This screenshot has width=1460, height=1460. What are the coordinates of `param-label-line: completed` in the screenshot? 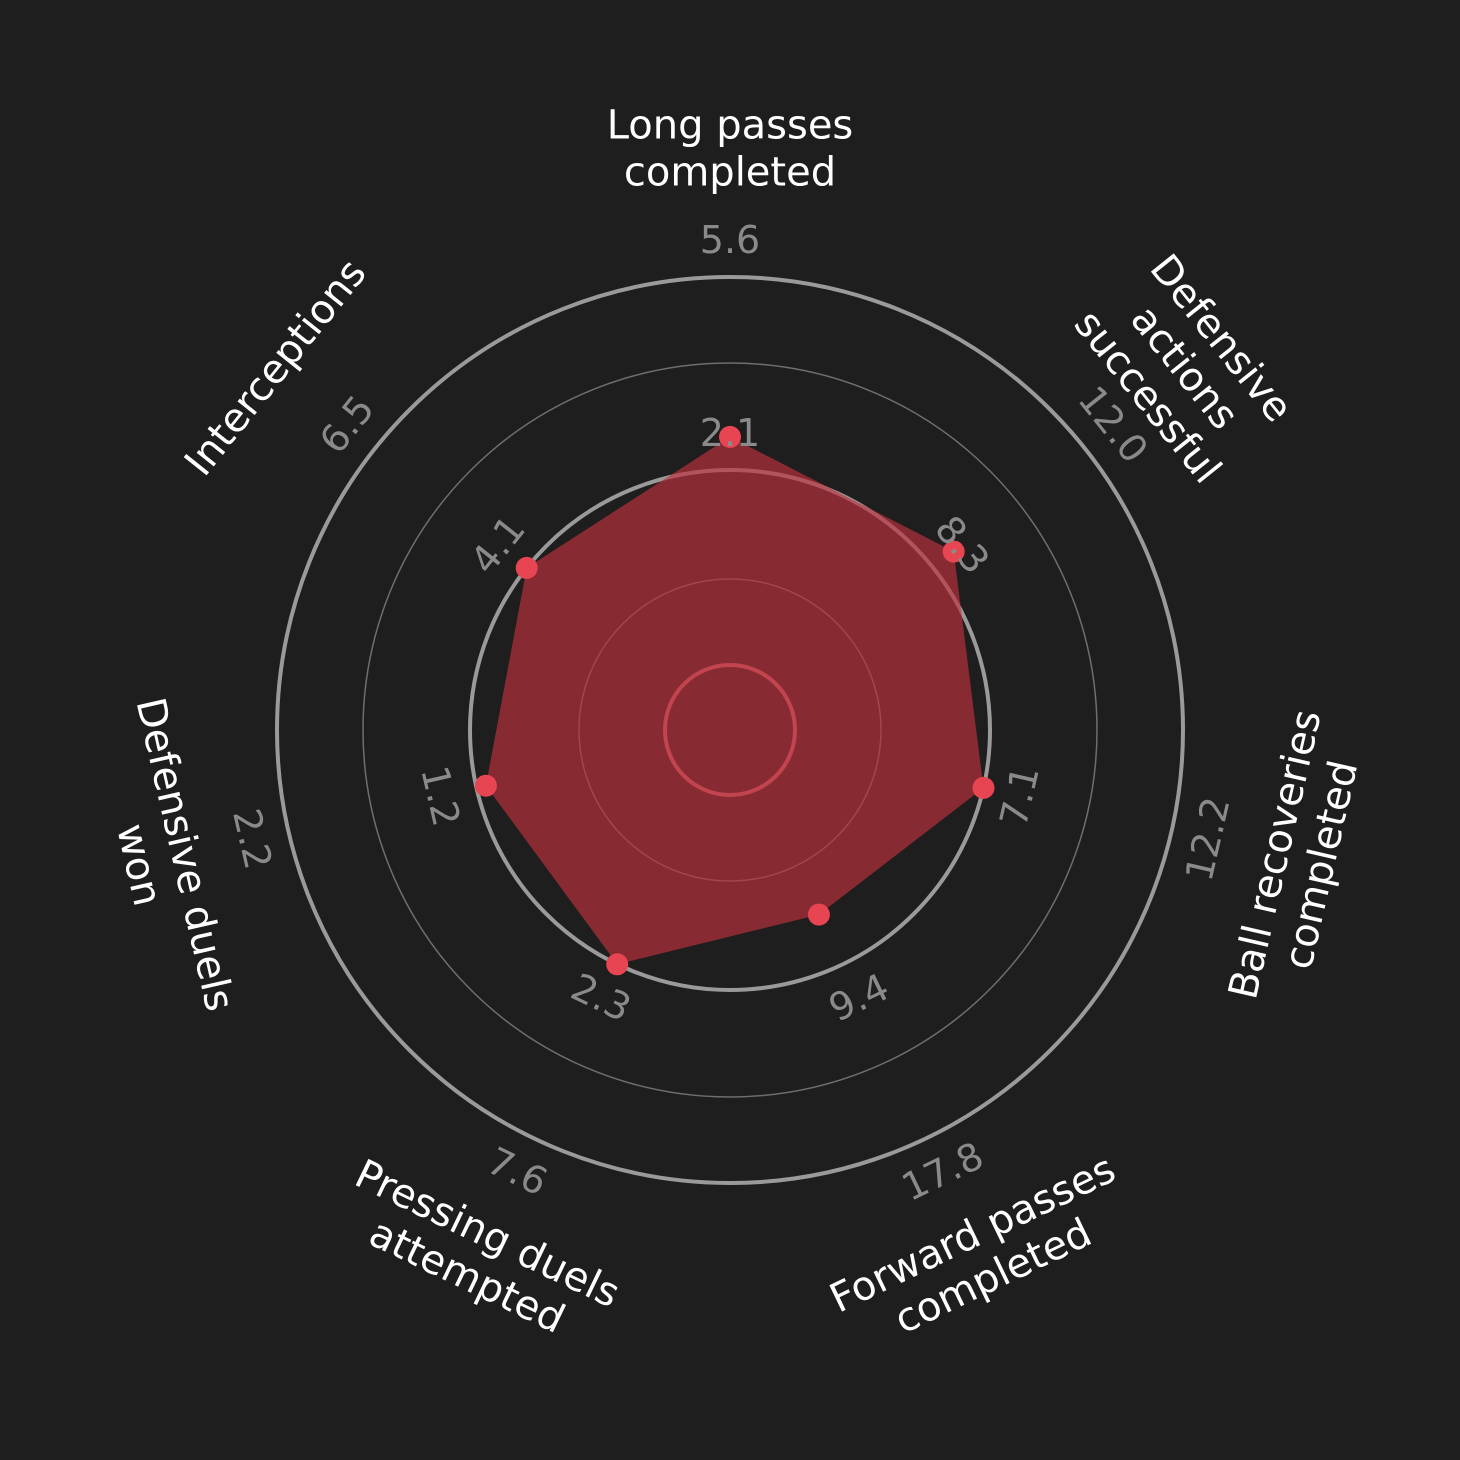 It's located at (730, 173).